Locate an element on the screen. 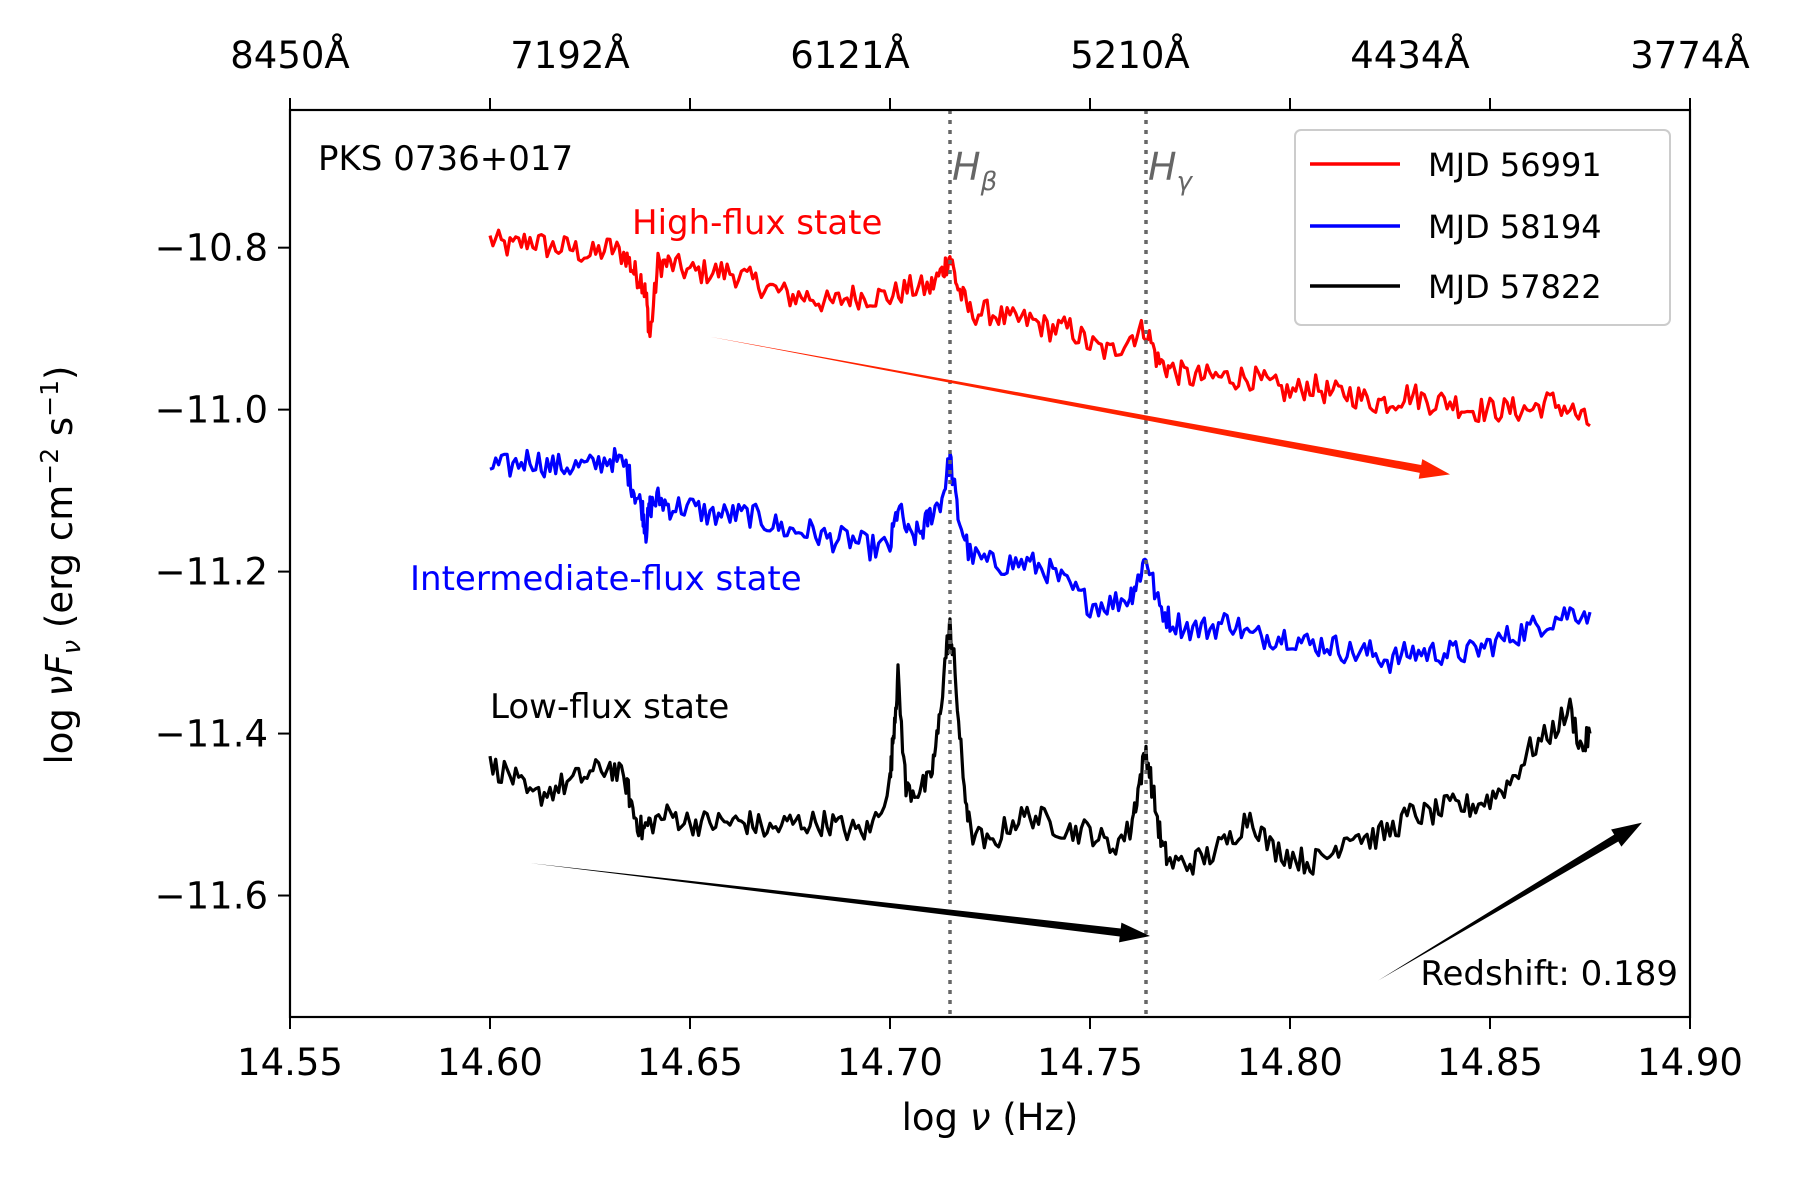 The width and height of the screenshot is (1794, 1191). state-label-intermediate: Intermediate-flux state is located at coordinates (606, 579).